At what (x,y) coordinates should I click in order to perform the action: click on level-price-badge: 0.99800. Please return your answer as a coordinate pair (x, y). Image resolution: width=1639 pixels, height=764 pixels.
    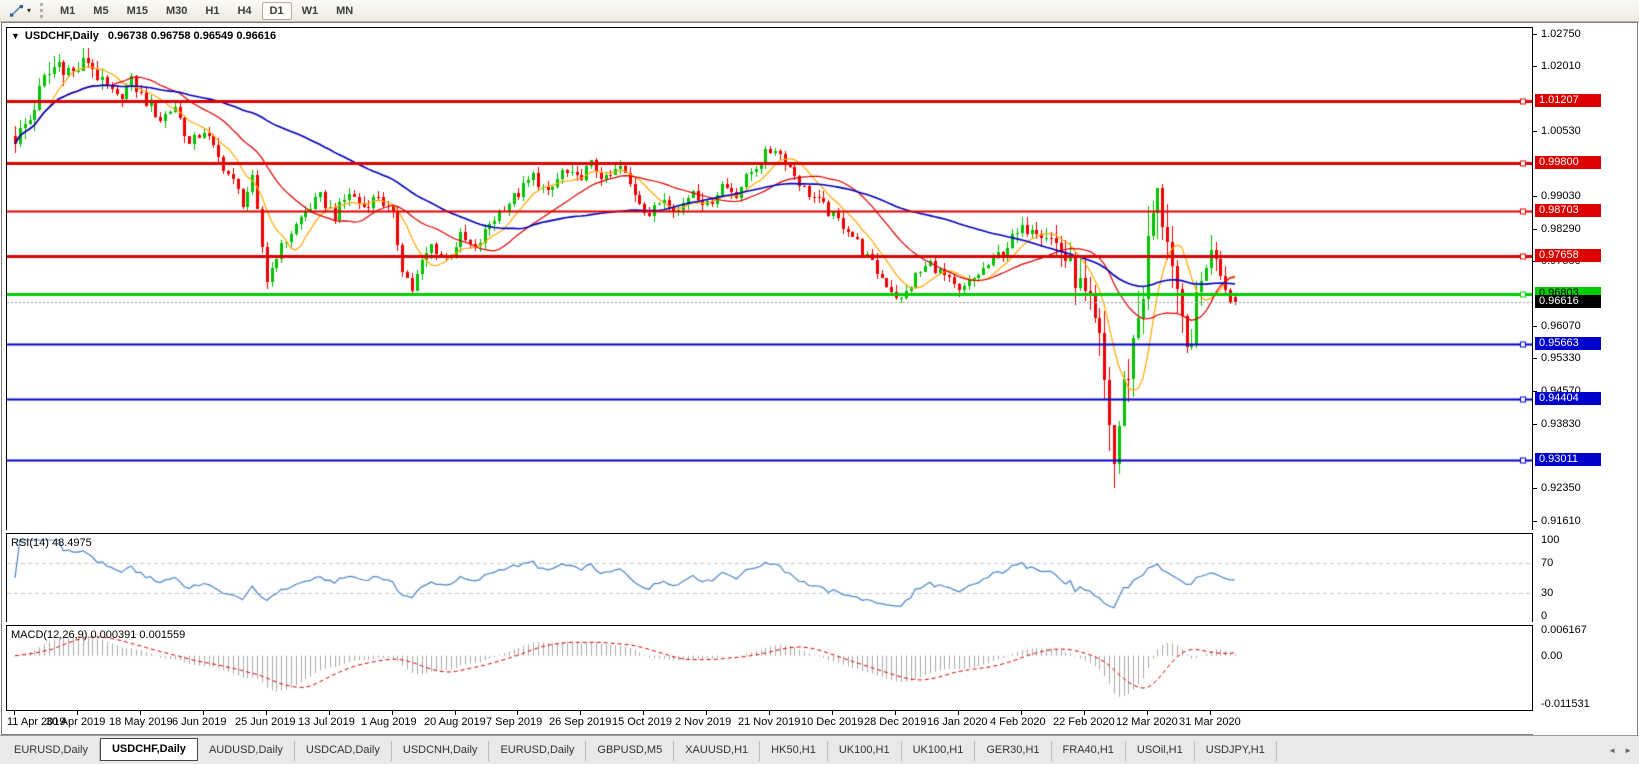
    Looking at the image, I should click on (1568, 162).